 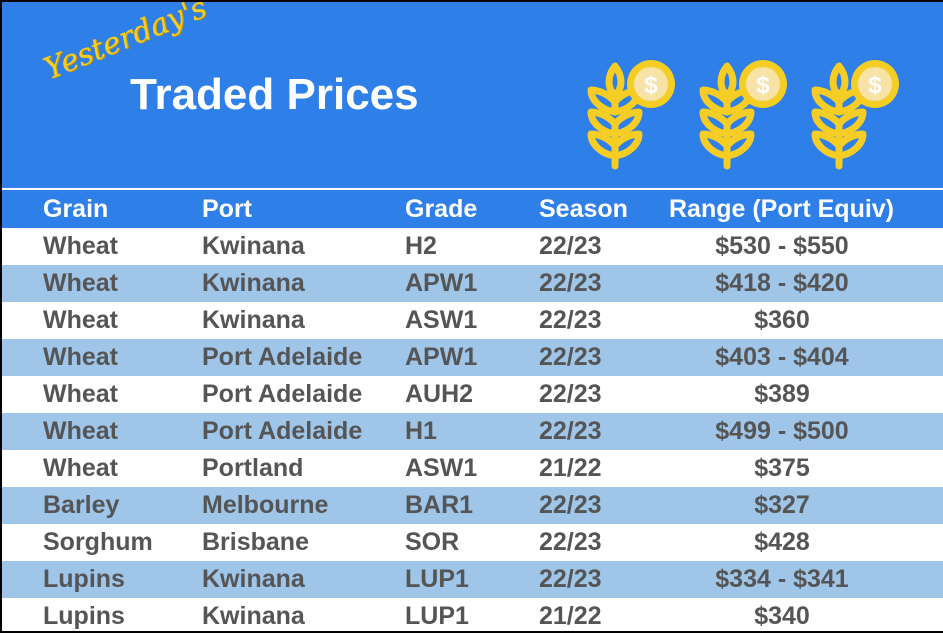 I want to click on col-grain: Grain, so click(x=102, y=209).